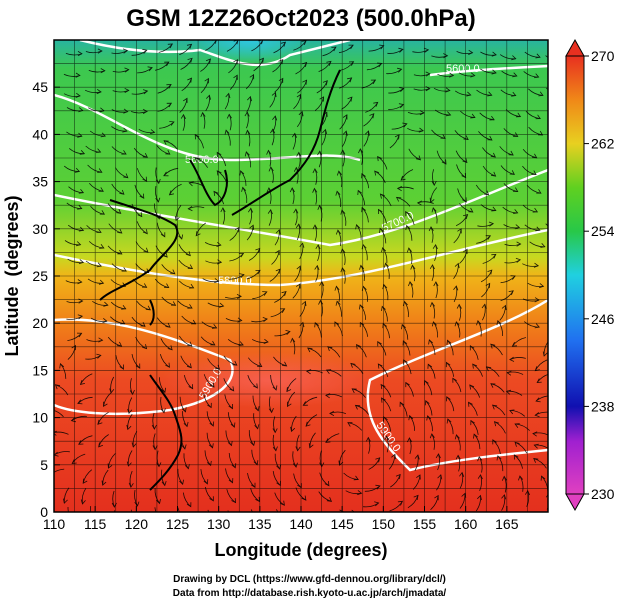 The image size is (619, 605). Describe the element at coordinates (235, 281) in the screenshot. I see `contour-label: 5800.0` at that location.